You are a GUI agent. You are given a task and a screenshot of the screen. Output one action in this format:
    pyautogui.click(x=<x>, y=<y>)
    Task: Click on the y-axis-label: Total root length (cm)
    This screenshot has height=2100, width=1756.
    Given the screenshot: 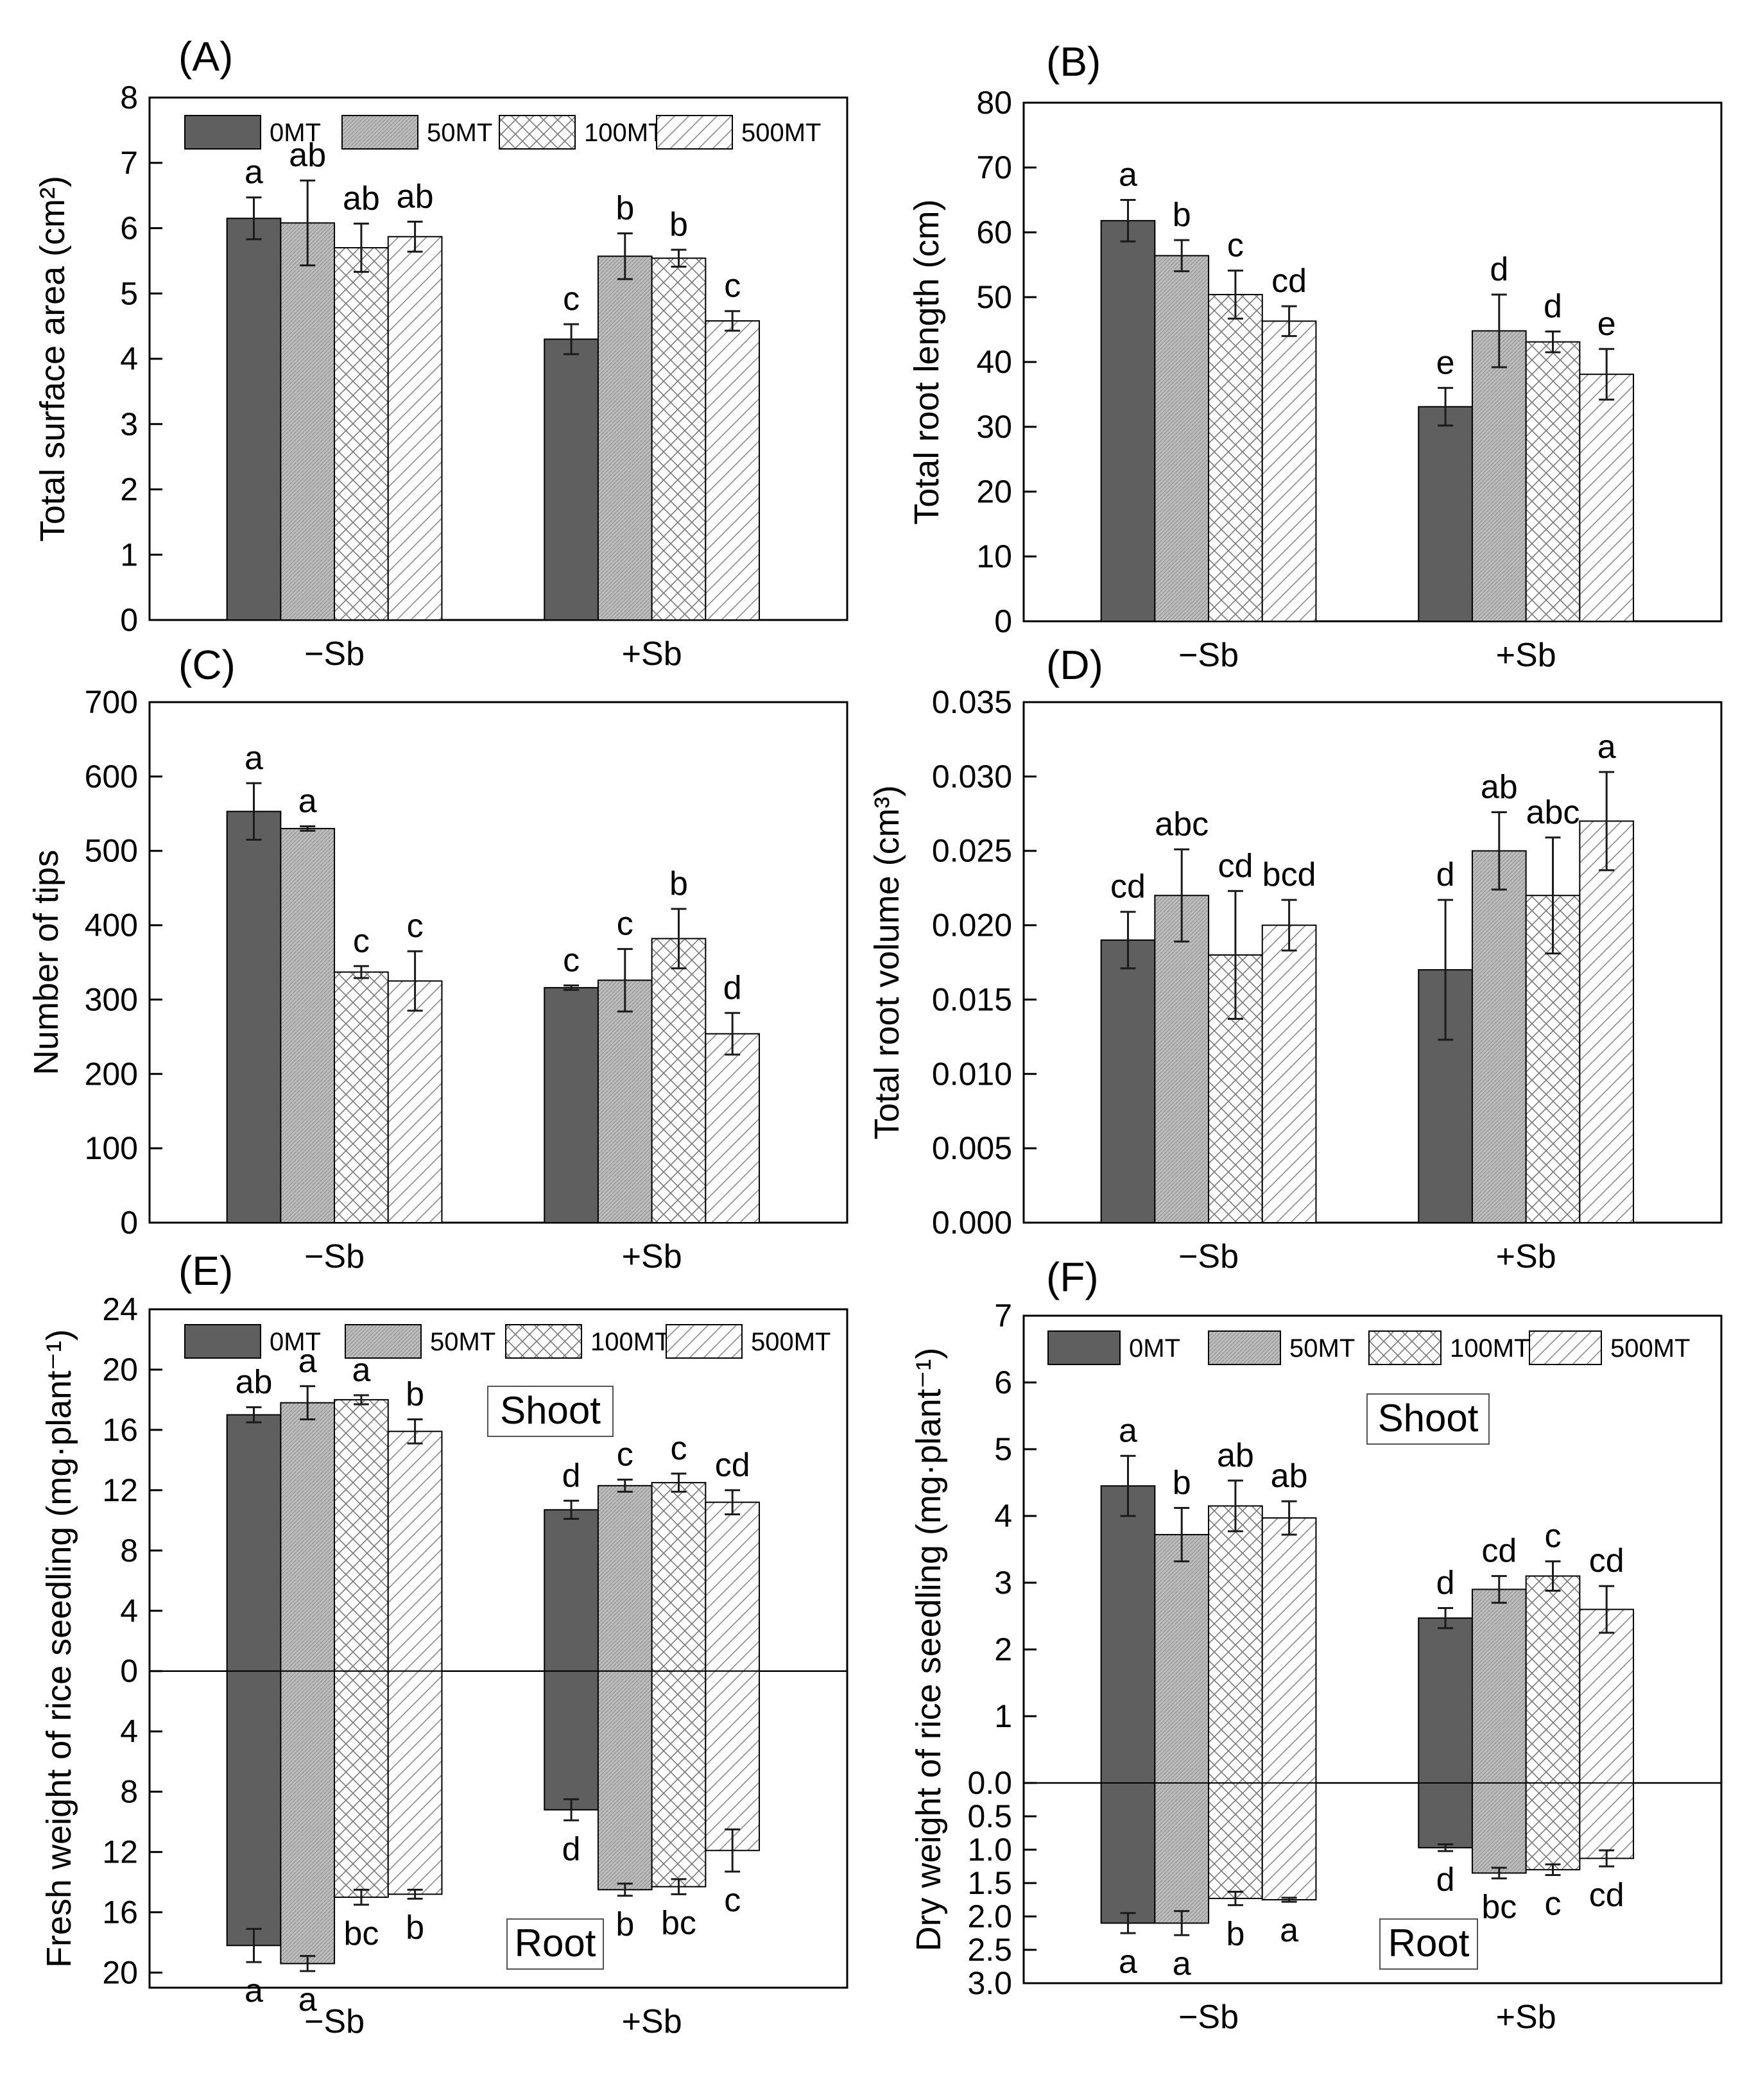 What is the action you would take?
    pyautogui.click(x=927, y=361)
    